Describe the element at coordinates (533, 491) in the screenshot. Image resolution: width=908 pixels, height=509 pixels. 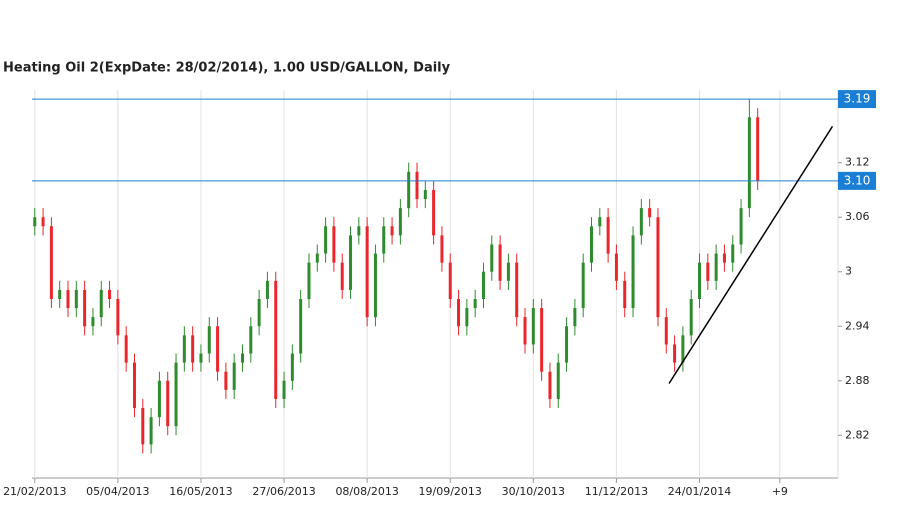
I see `x-tick-label: 30/10/2013` at that location.